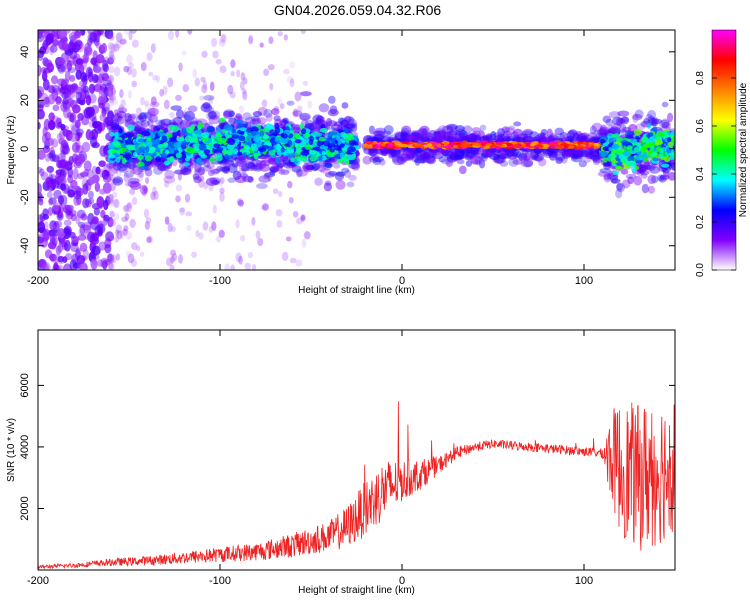  What do you see at coordinates (700, 222) in the screenshot?
I see `colorbar-tick-label: 0.2` at bounding box center [700, 222].